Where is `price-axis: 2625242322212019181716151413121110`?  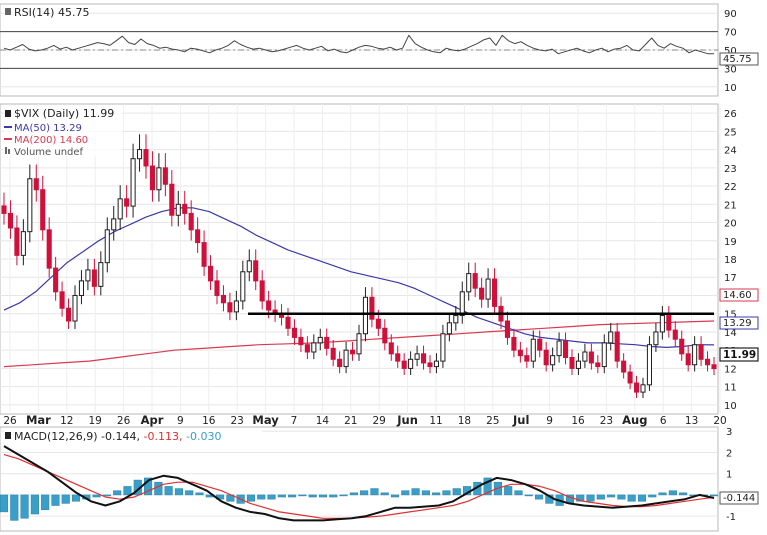 price-axis: 2625242322212019181716151413121110 is located at coordinates (730, 260).